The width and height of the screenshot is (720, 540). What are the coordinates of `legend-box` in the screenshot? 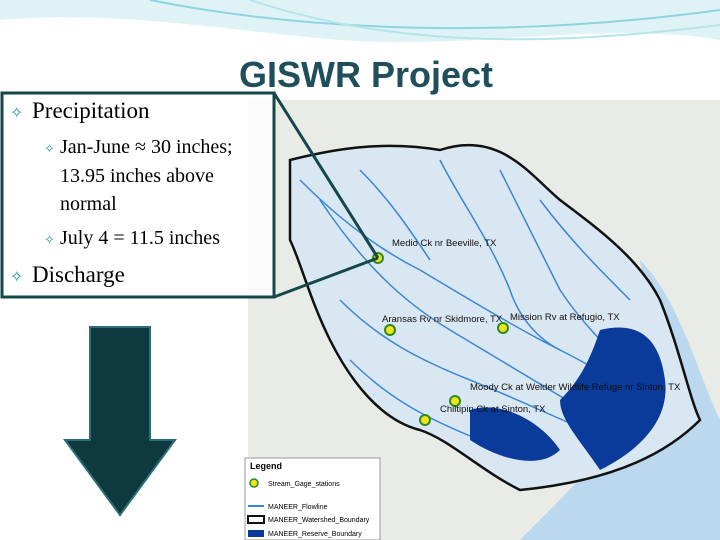 It's located at (312, 498).